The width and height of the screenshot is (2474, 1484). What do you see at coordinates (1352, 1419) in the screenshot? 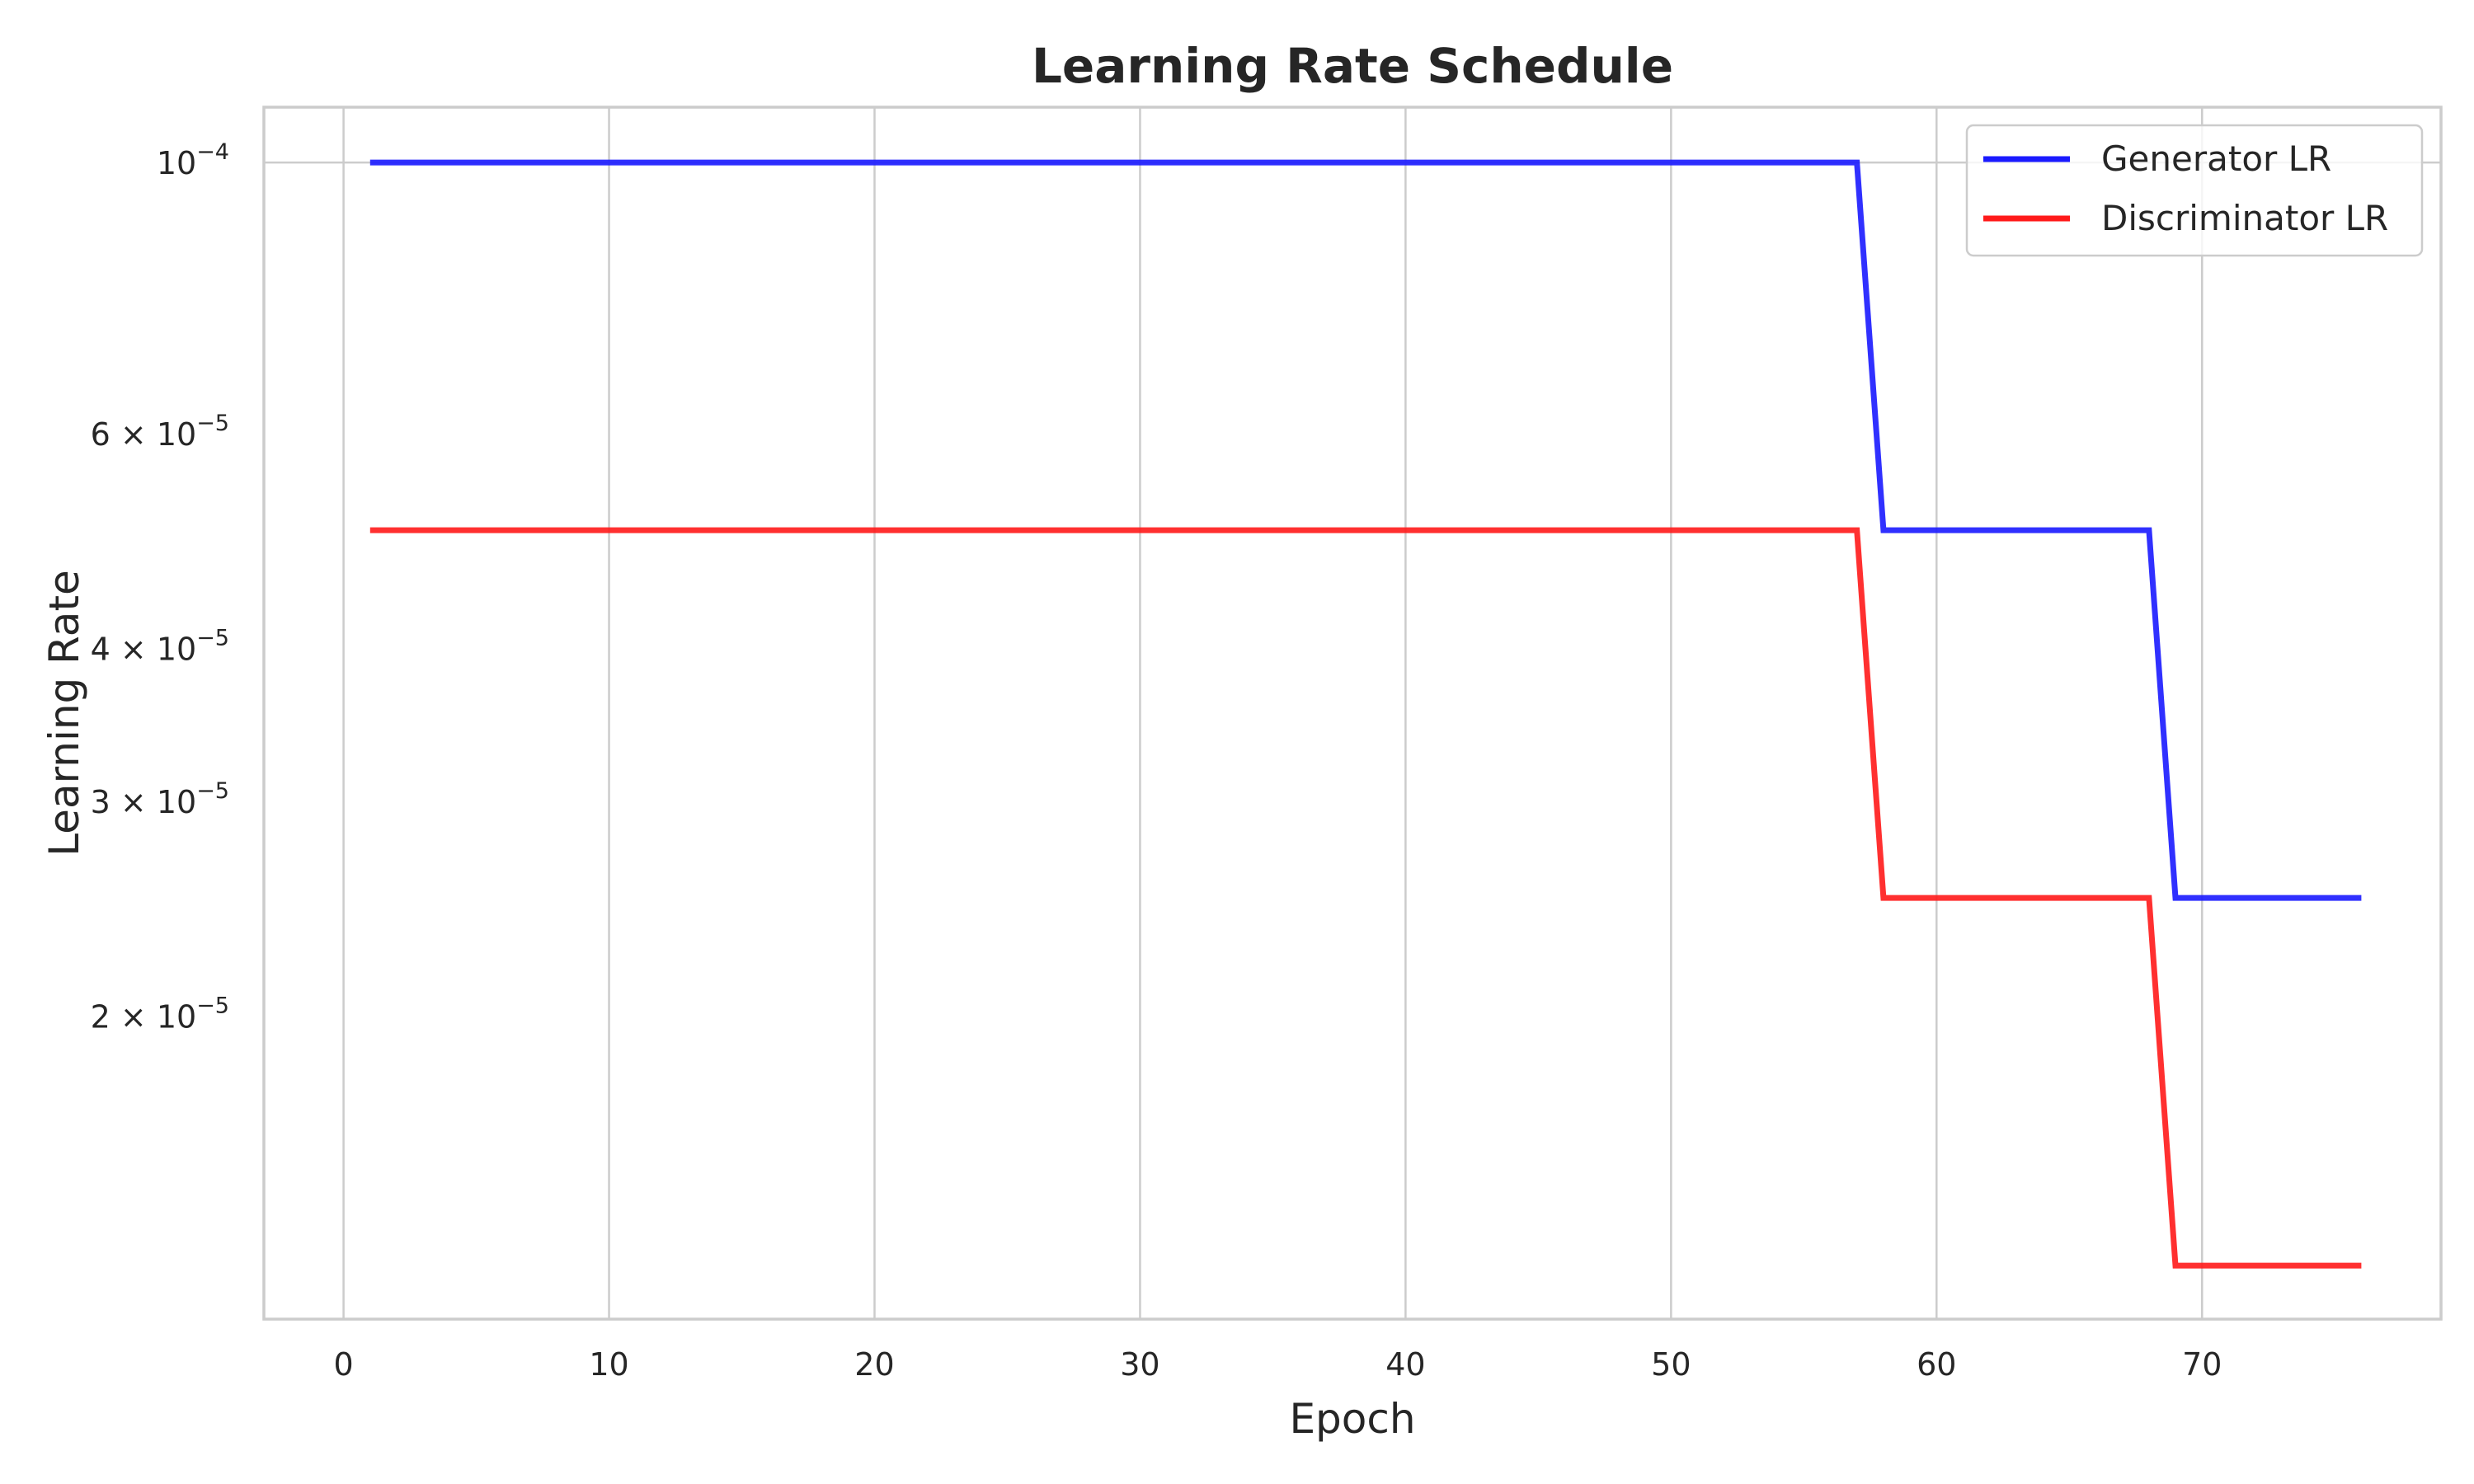
I see `x-axis-label: Epoch` at bounding box center [1352, 1419].